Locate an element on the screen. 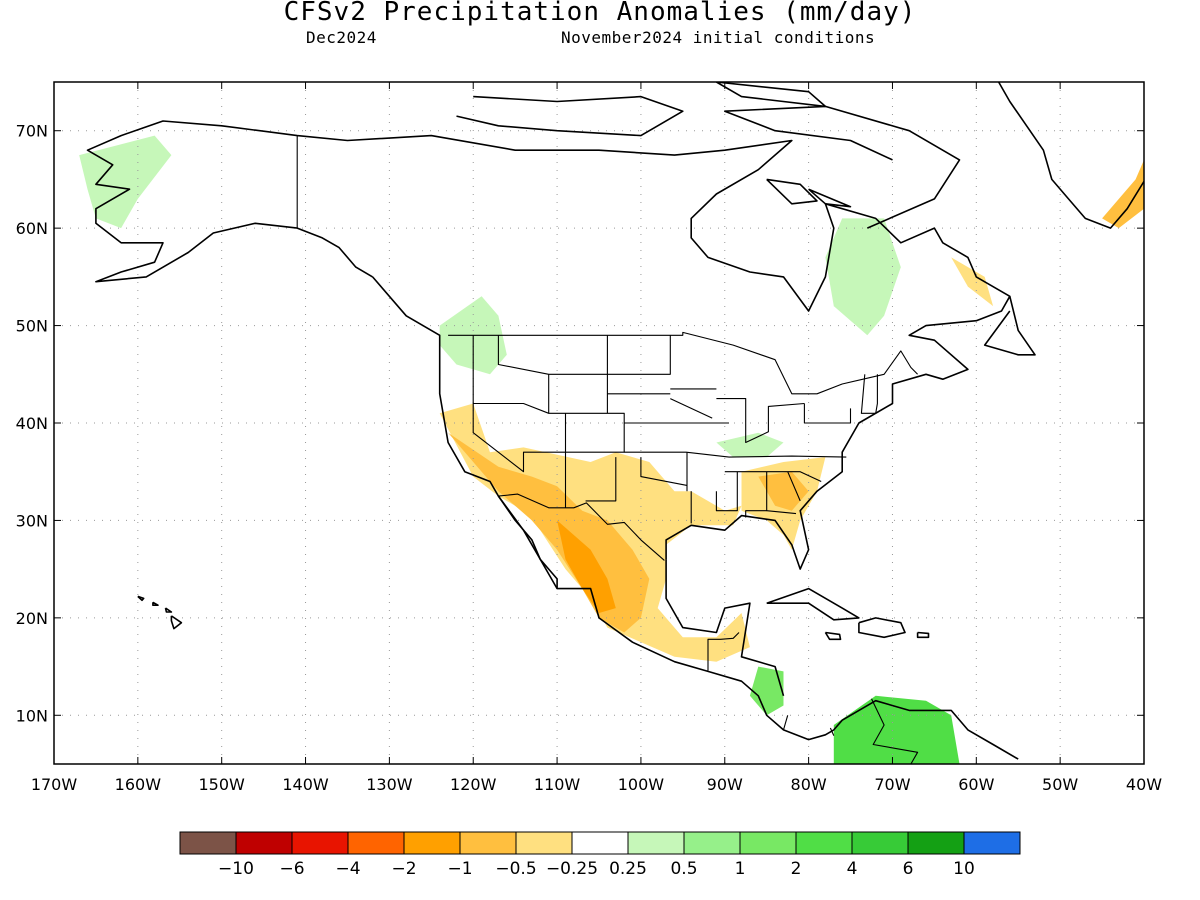  lon-tick-label: 100W is located at coordinates (641, 784).